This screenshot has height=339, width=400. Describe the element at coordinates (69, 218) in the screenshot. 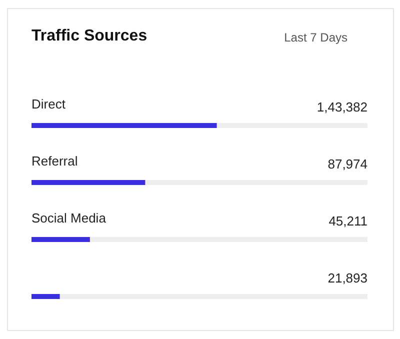

I see `y-tick-label: Social Media` at that location.